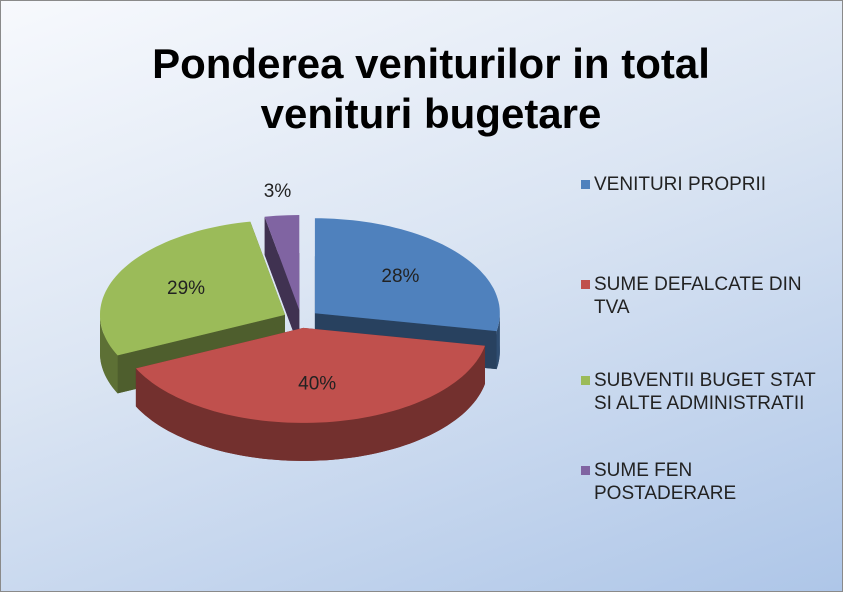 This screenshot has width=843, height=592. I want to click on legend-label: SUME DEFALCATE DIN TVA, so click(698, 296).